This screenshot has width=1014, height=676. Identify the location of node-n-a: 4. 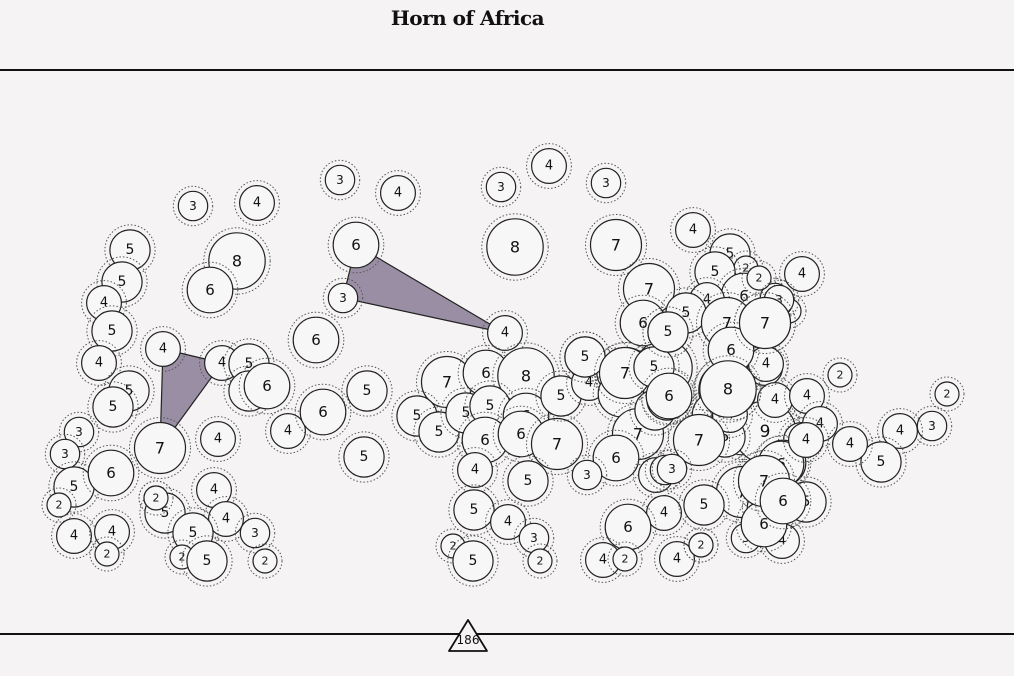
(163, 349).